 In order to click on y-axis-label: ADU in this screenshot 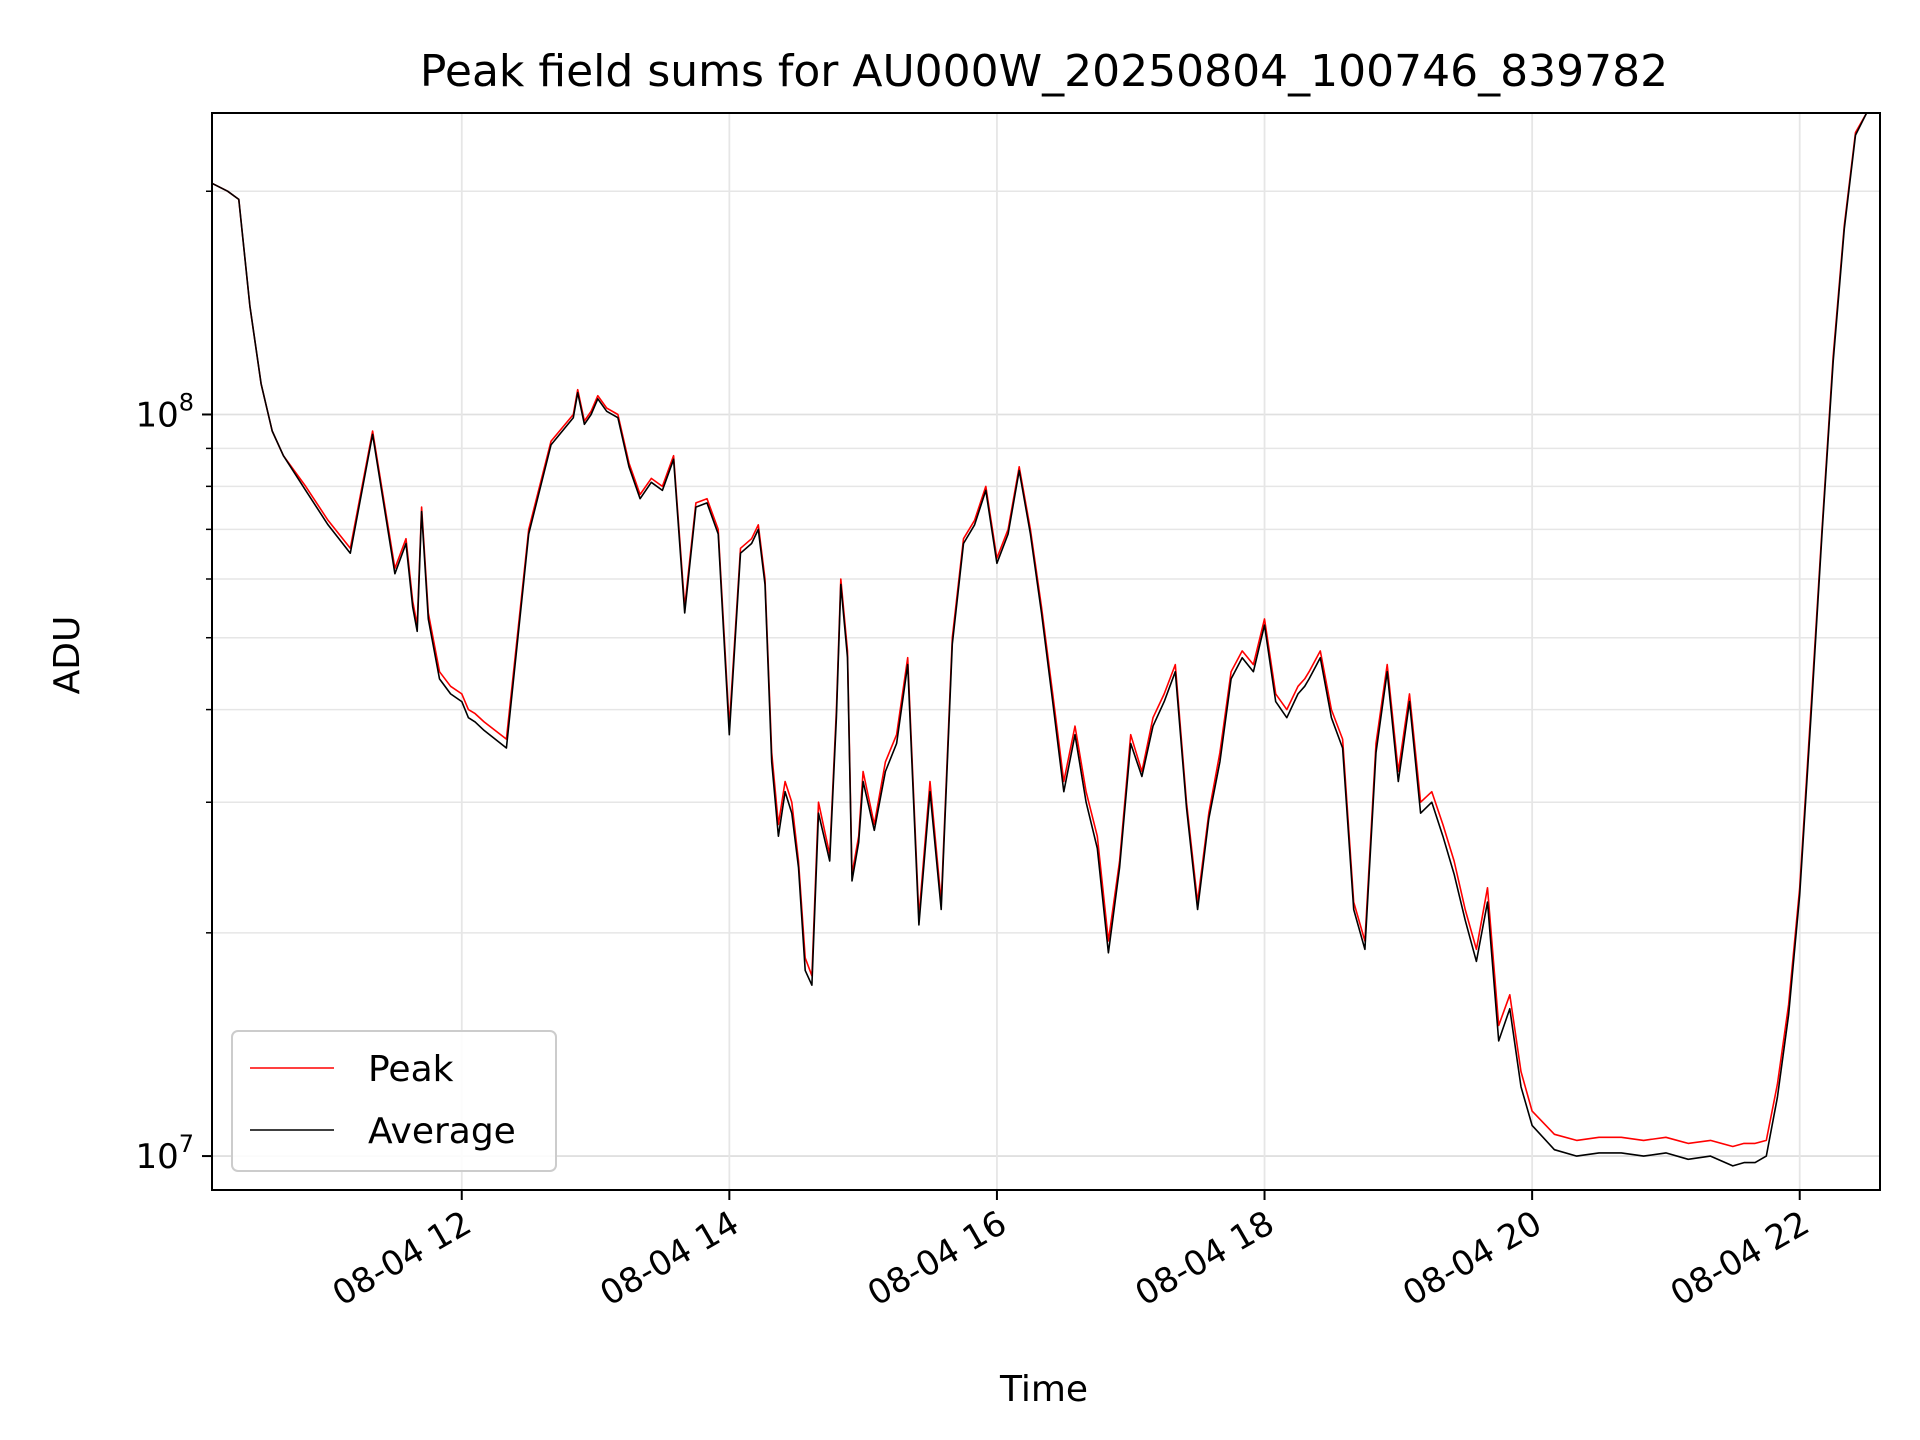, I will do `click(67, 655)`.